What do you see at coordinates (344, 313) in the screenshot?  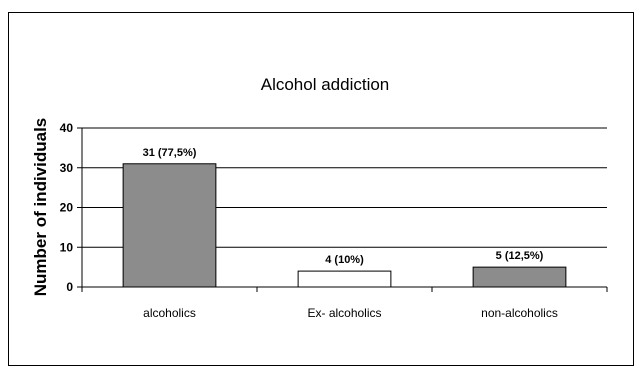 I see `category-label: Ex- alcoholics` at bounding box center [344, 313].